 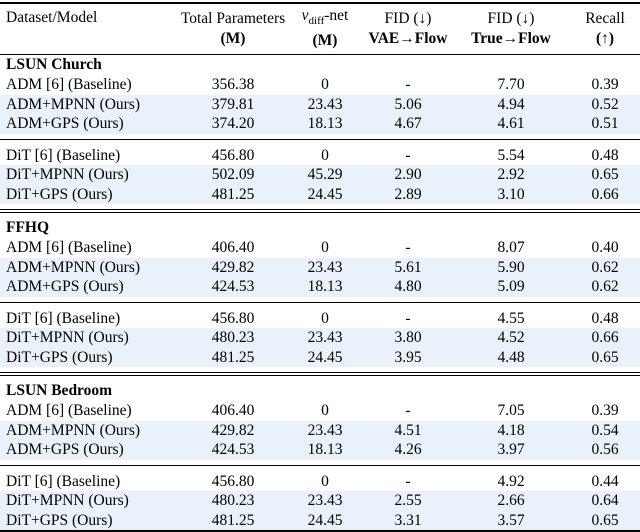 What do you see at coordinates (408, 38) in the screenshot?
I see `col-header-sublabel: VAE→Flow` at bounding box center [408, 38].